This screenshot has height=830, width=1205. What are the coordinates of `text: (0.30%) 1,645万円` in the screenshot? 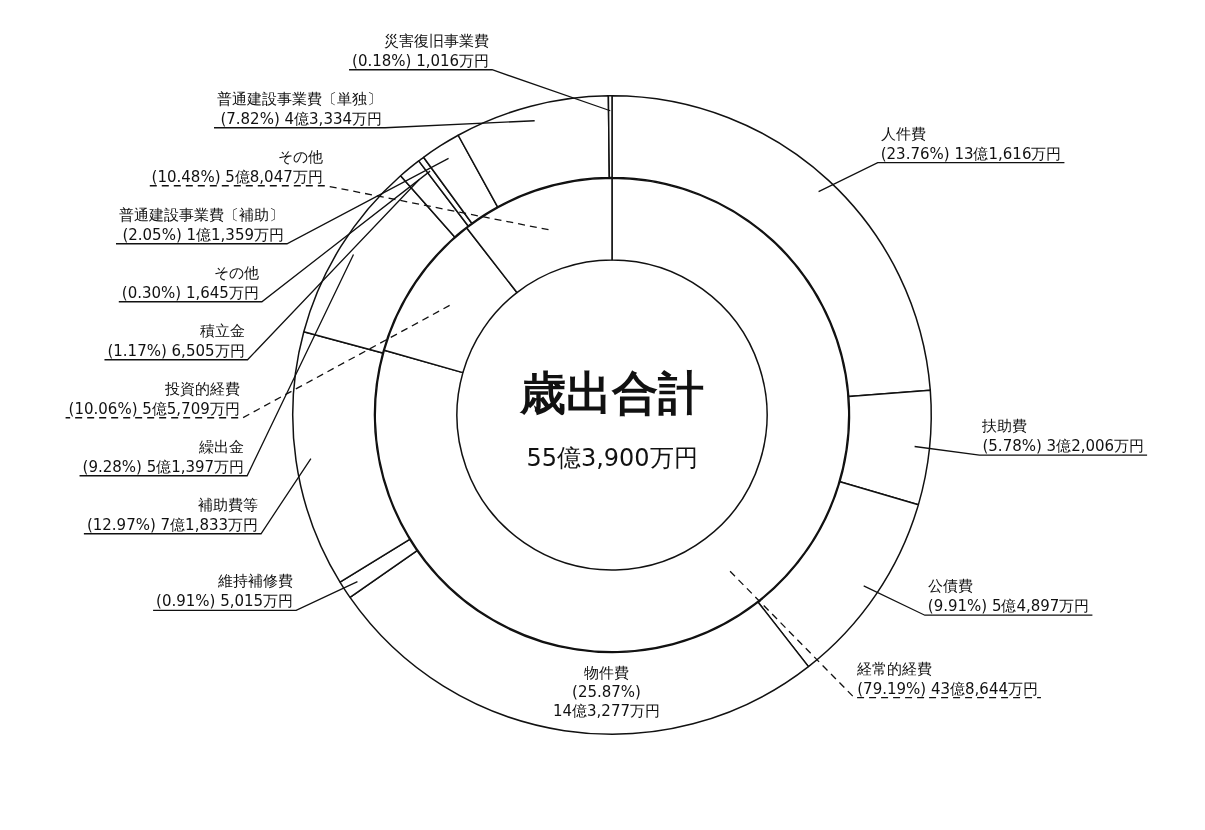 It's located at (190, 292).